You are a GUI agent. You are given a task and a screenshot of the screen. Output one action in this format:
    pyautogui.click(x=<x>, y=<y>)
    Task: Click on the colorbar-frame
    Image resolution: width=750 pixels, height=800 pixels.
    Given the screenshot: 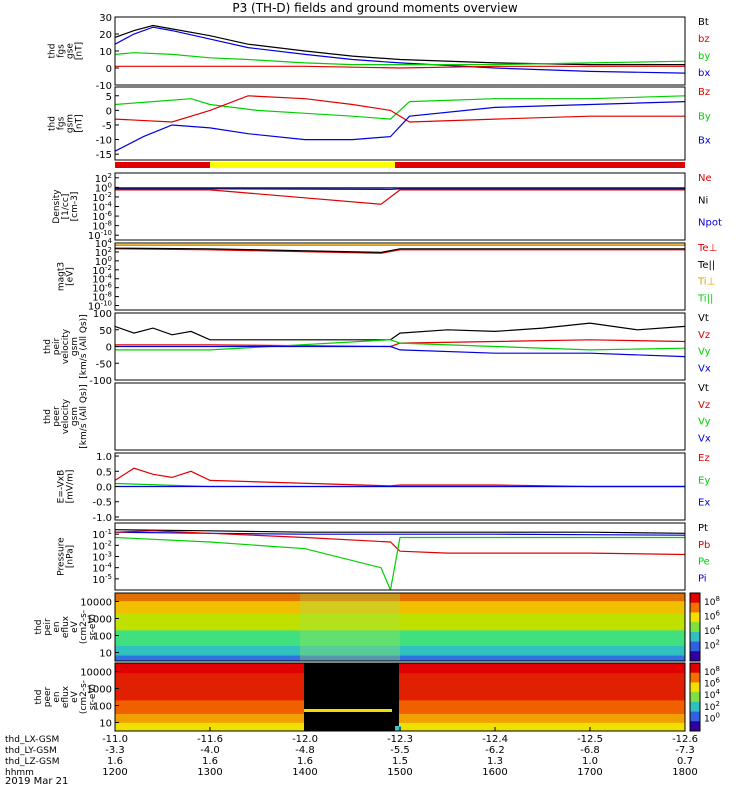 What is the action you would take?
    pyautogui.click(x=695, y=627)
    